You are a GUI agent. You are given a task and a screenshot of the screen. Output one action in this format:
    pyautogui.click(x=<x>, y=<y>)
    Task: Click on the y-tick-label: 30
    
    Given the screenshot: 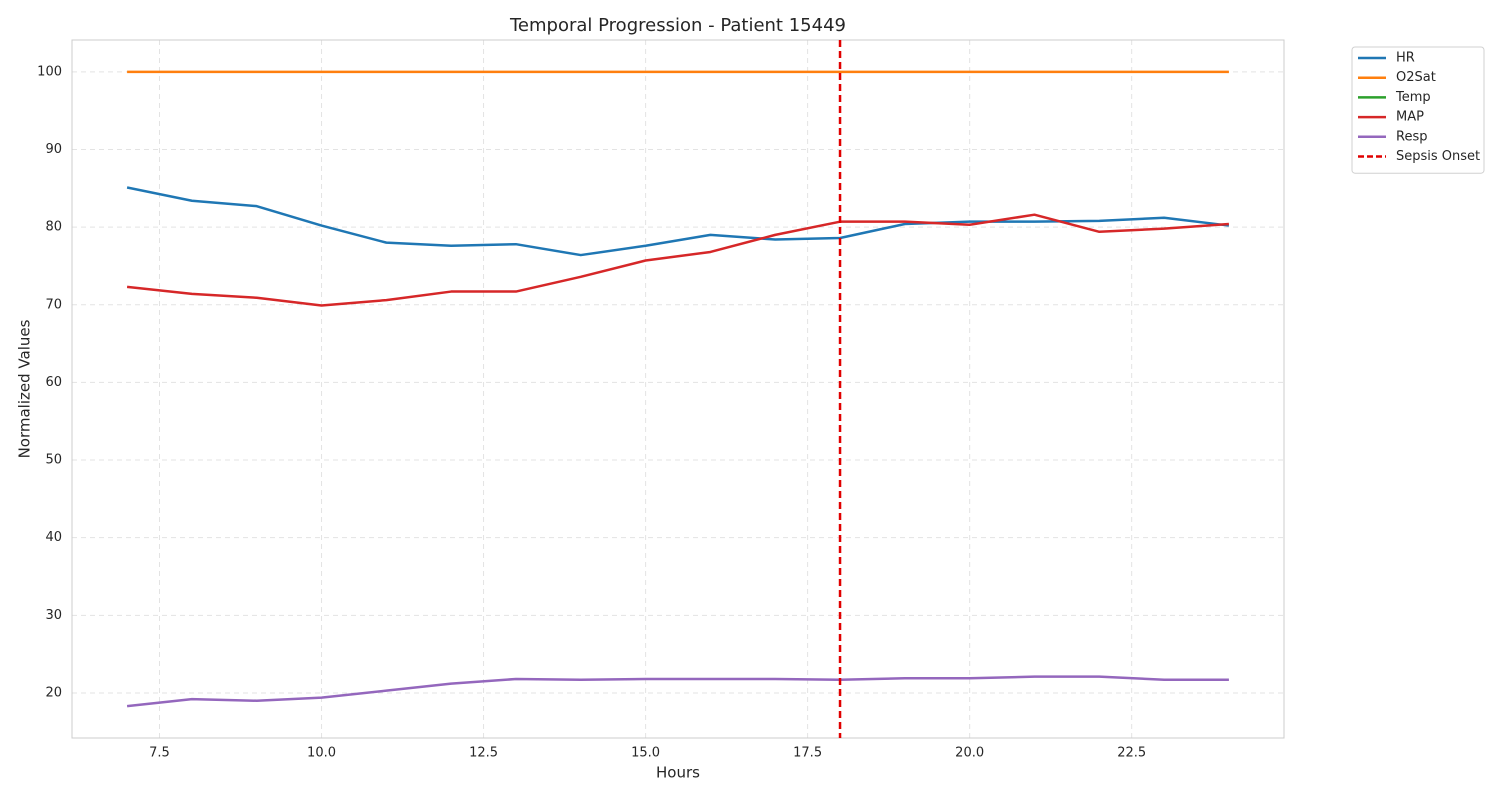 What is the action you would take?
    pyautogui.click(x=53, y=615)
    